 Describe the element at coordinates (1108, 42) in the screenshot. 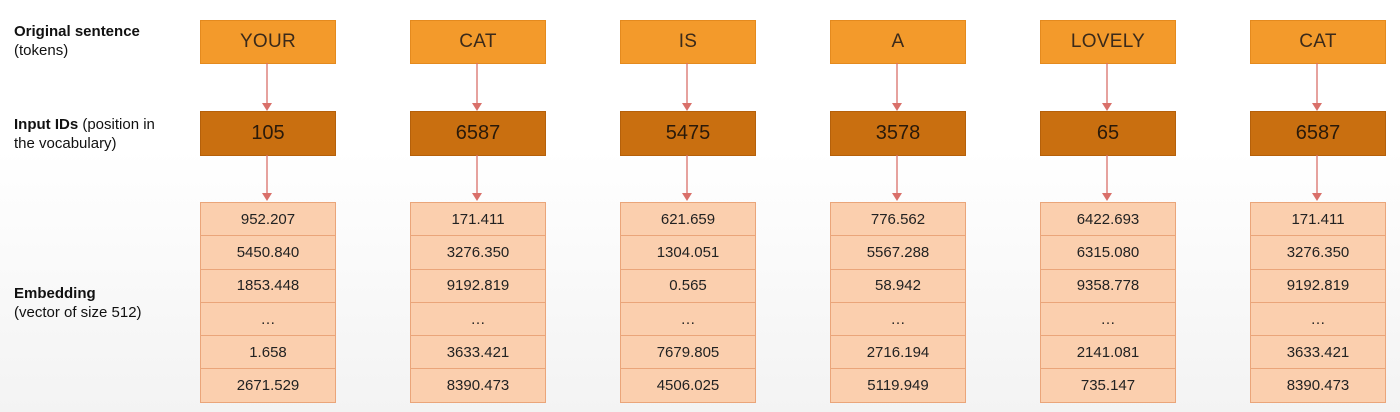

I see `token-box: LOVELY` at that location.